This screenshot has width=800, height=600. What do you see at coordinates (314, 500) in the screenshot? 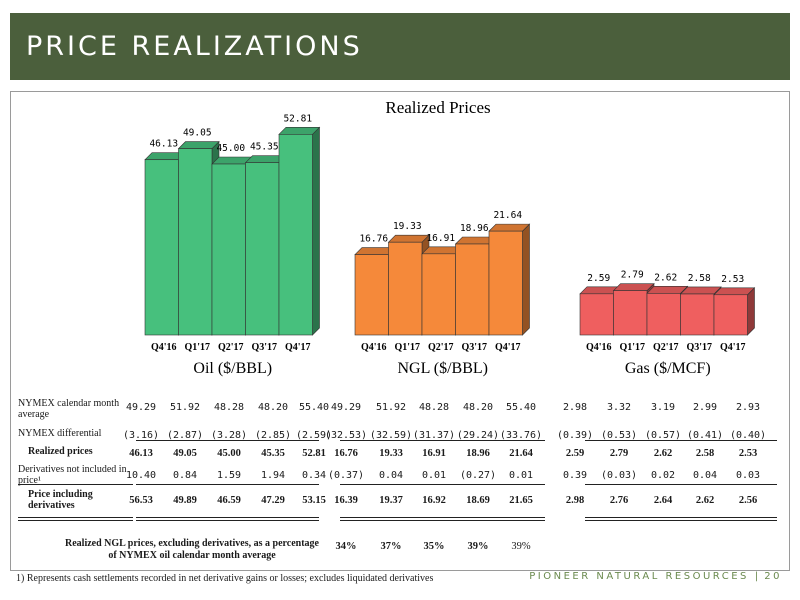
I see `table-cell: 53.15` at bounding box center [314, 500].